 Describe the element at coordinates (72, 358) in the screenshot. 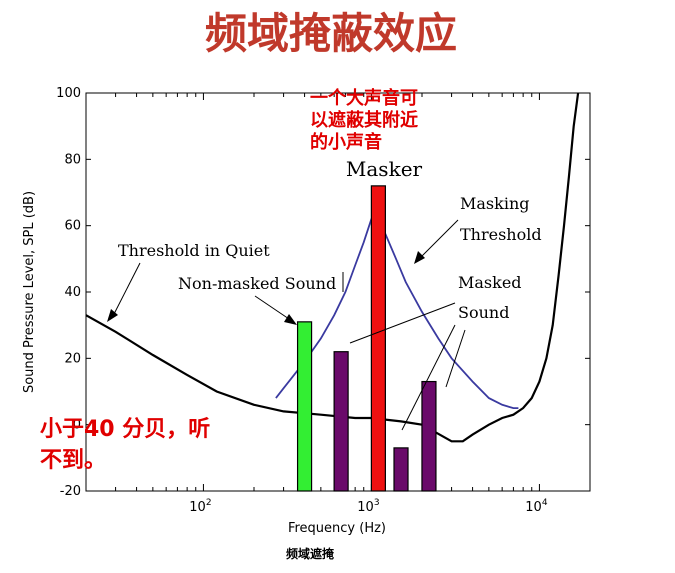

I see `y-tick-label: 20` at that location.